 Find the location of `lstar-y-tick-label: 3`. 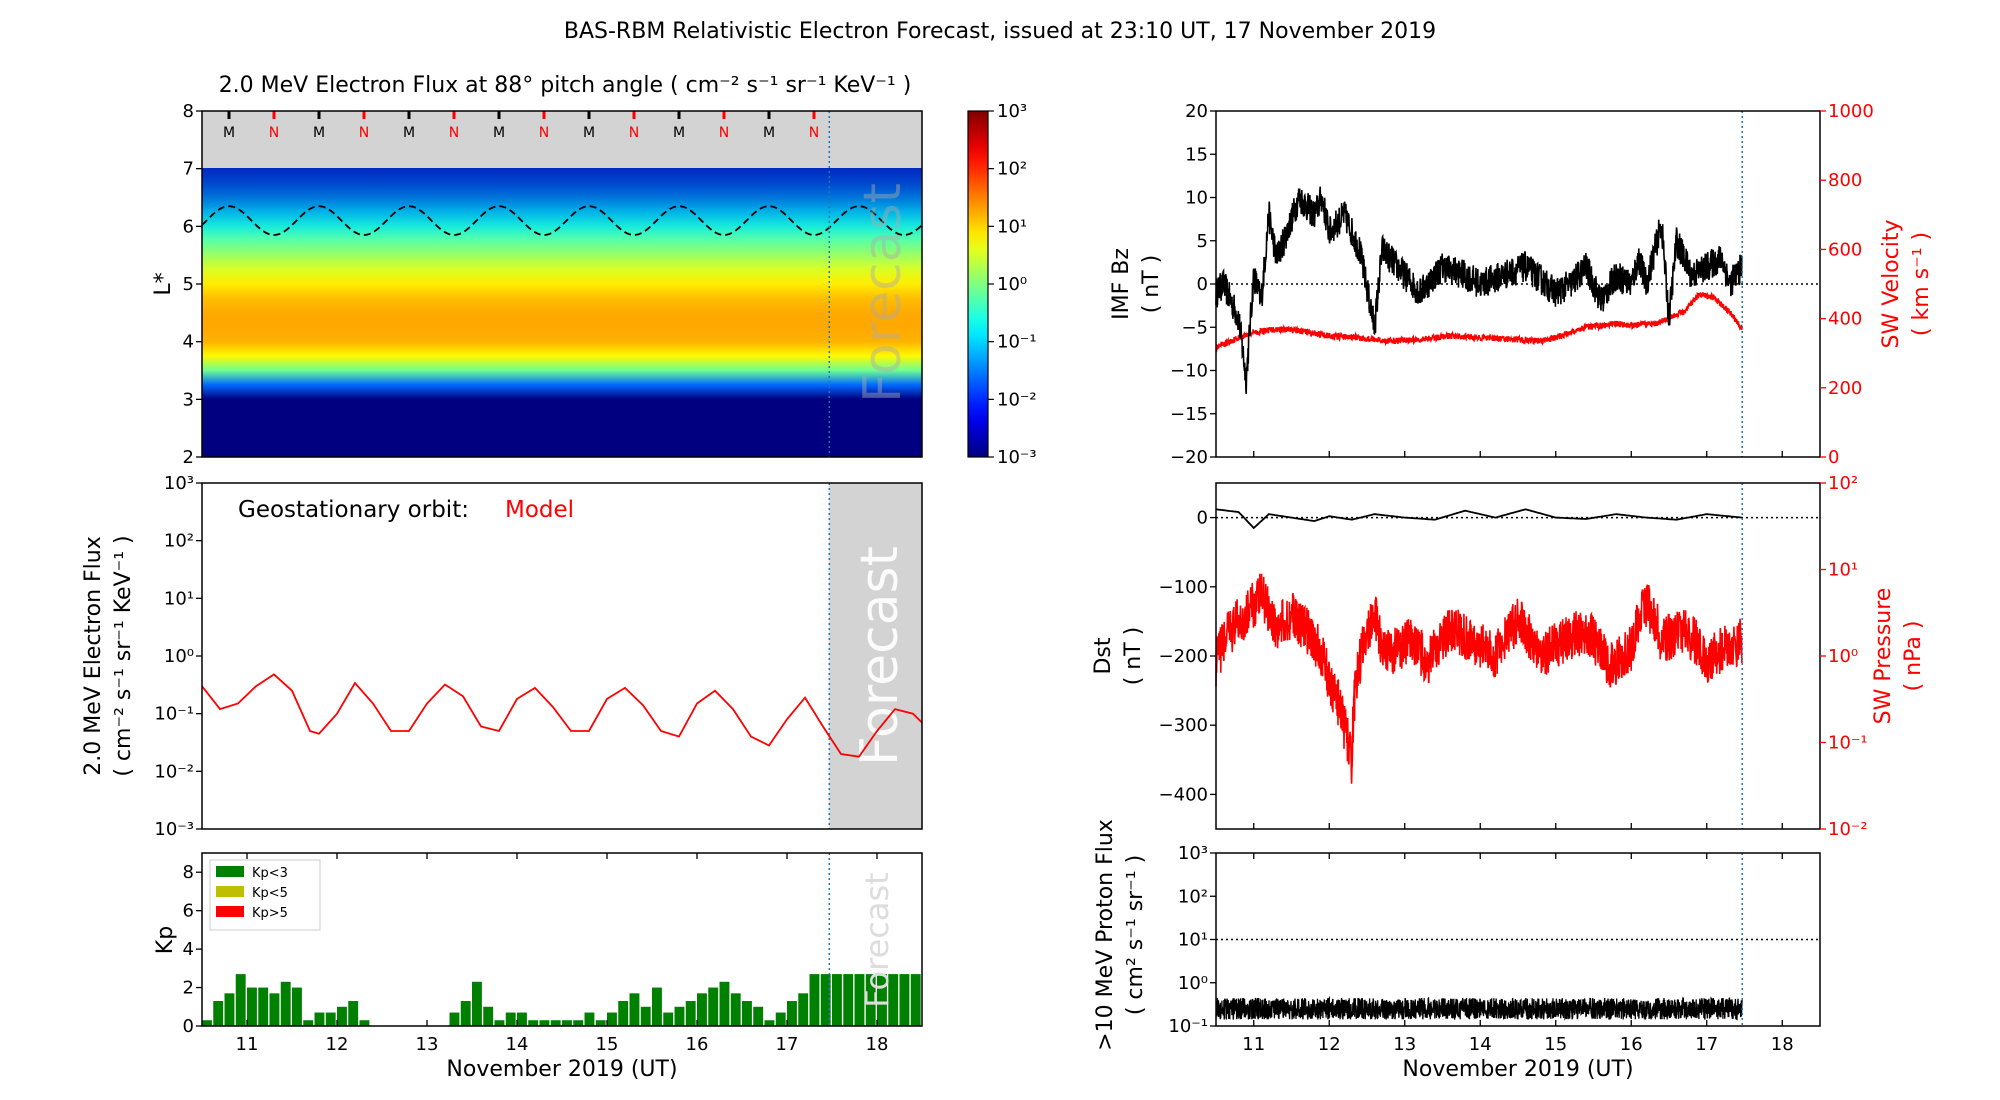

lstar-y-tick-label: 3 is located at coordinates (188, 399).